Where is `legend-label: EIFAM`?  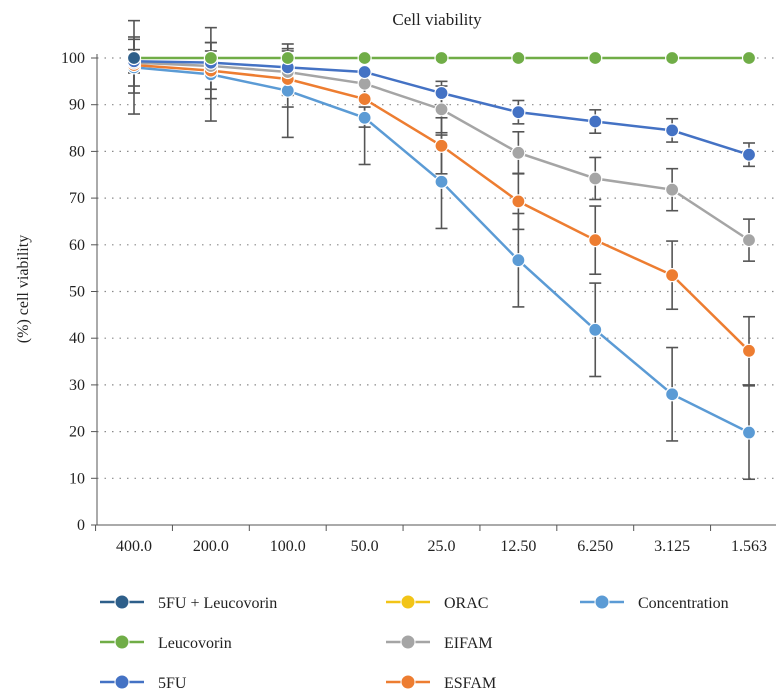 legend-label: EIFAM is located at coordinates (468, 643).